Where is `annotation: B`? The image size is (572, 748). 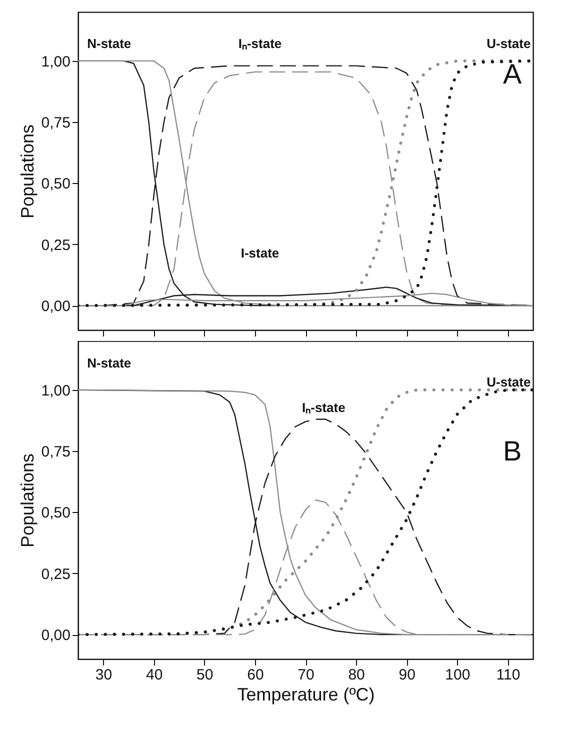
annotation: B is located at coordinates (512, 450).